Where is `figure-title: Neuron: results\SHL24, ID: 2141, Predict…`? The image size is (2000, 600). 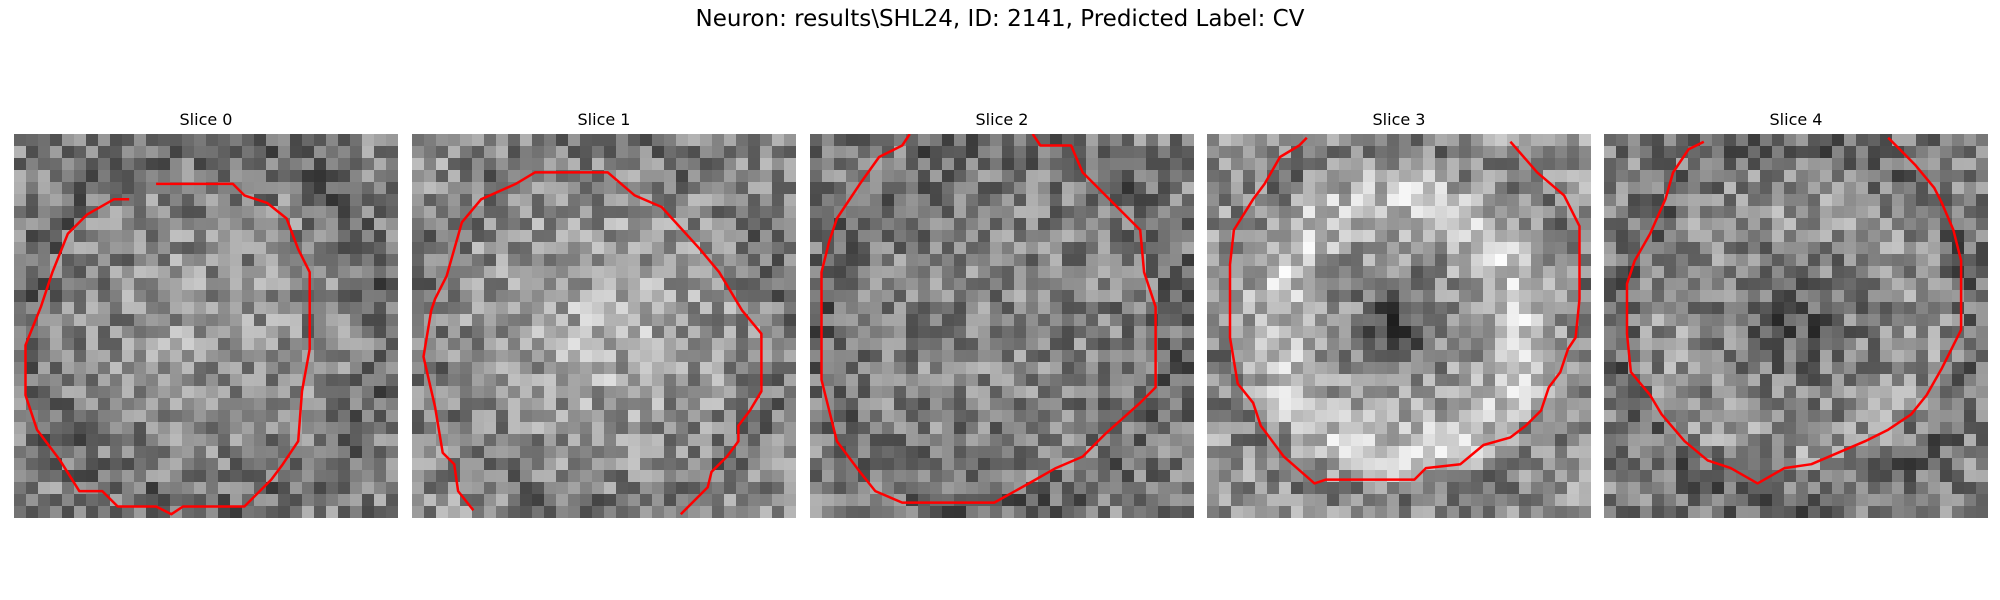
figure-title: Neuron: results\SHL24, ID: 2141, Predict… is located at coordinates (1000, 19).